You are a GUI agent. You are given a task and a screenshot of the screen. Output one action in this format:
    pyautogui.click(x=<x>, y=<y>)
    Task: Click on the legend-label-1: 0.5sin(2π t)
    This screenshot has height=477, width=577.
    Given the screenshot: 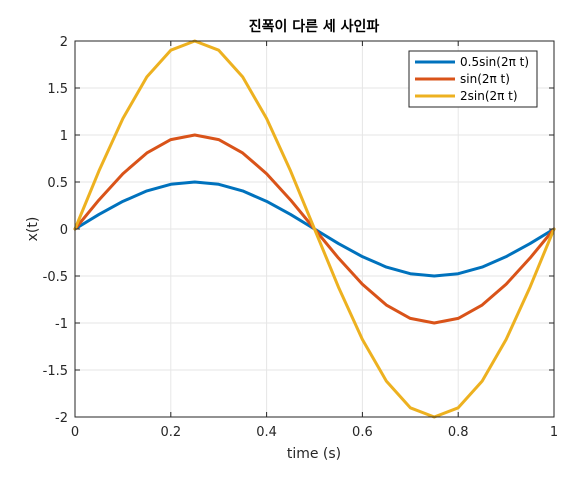 What is the action you would take?
    pyautogui.click(x=494, y=62)
    